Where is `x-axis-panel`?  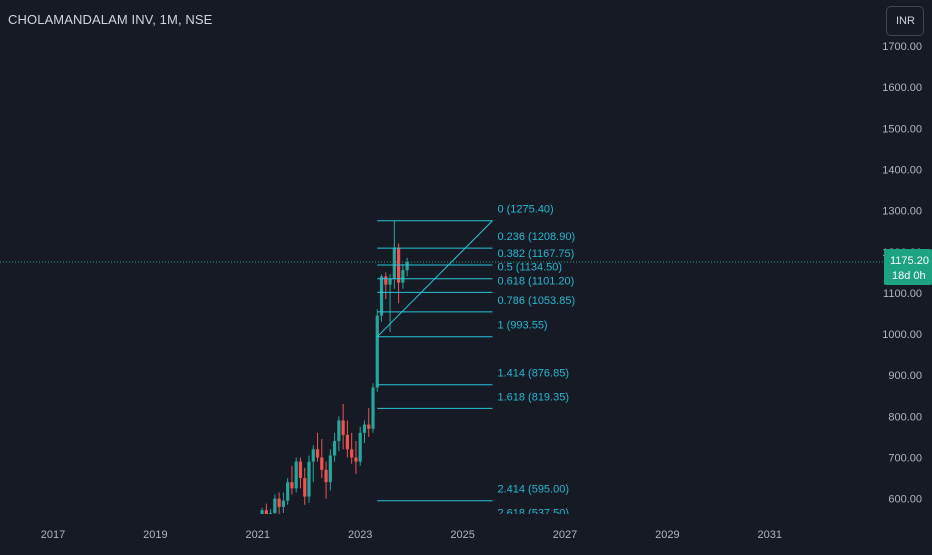
x-axis-panel is located at coordinates (466, 532).